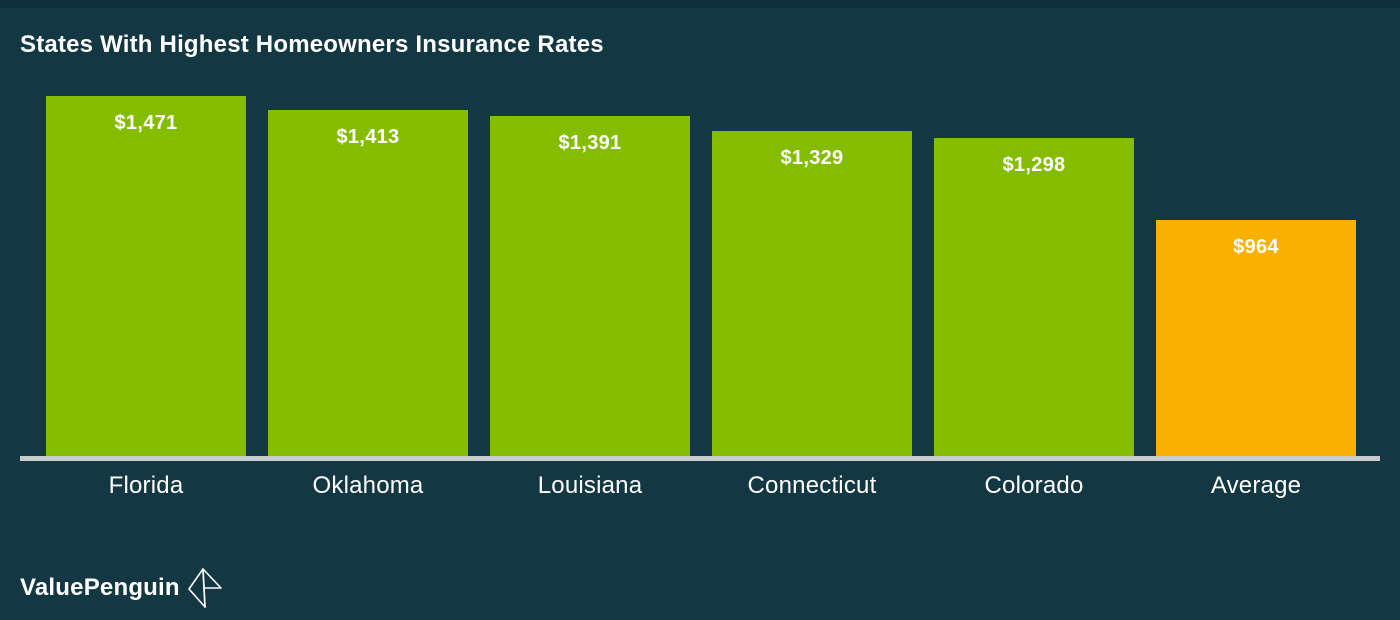 The width and height of the screenshot is (1400, 620). Describe the element at coordinates (1256, 485) in the screenshot. I see `category-label-average: Average` at that location.